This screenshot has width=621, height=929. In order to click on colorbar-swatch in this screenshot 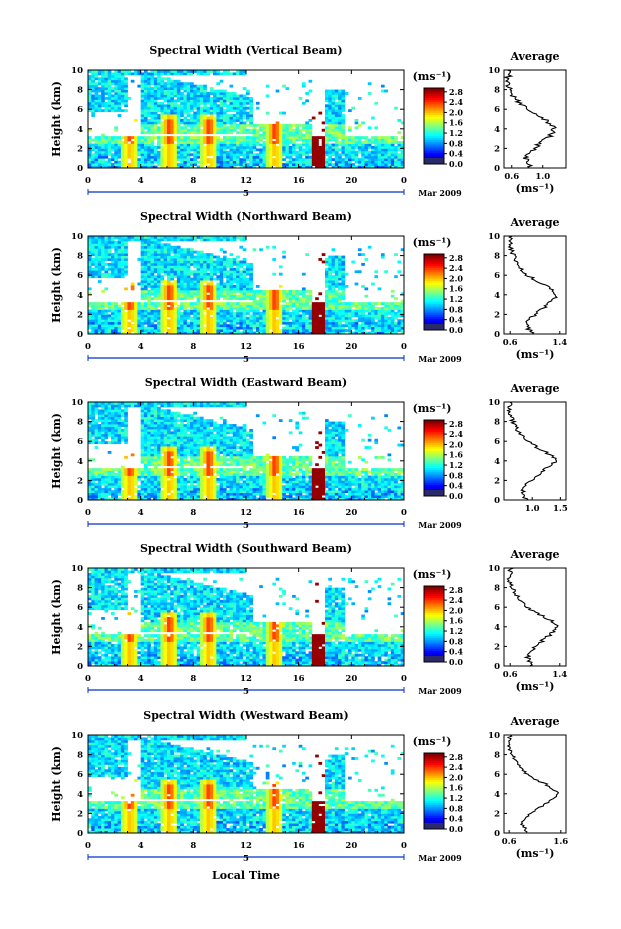, I will do `click(434, 312)`.